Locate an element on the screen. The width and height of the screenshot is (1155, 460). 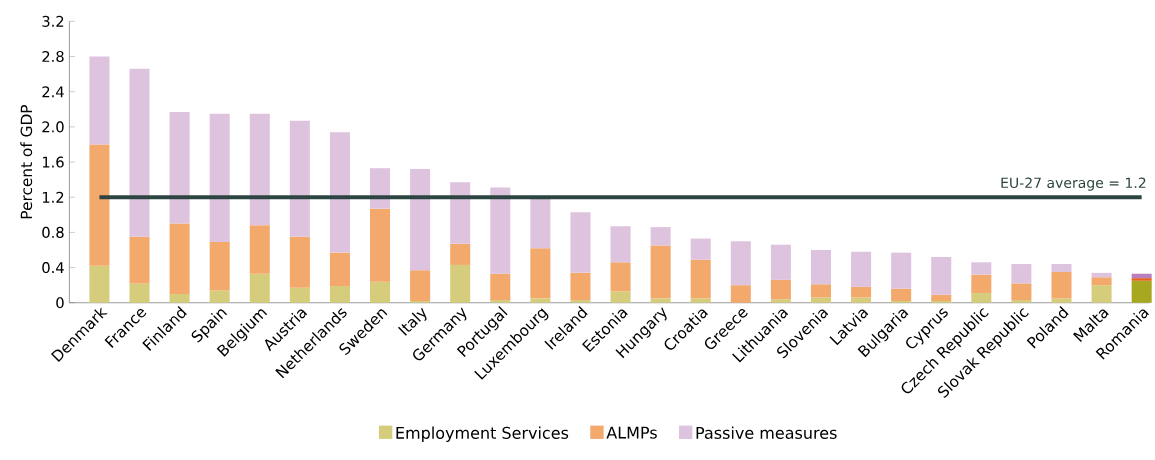
y-tick-label: 1.2 is located at coordinates (53, 197).